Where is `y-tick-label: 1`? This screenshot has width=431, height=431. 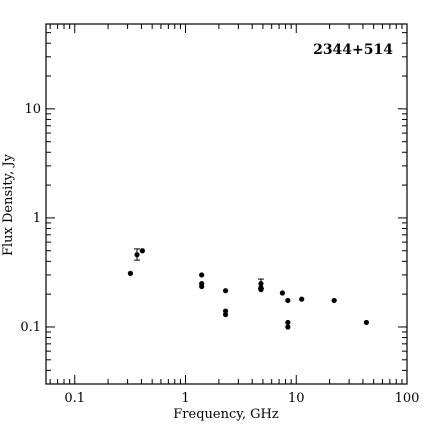
y-tick-label: 1 is located at coordinates (37, 218).